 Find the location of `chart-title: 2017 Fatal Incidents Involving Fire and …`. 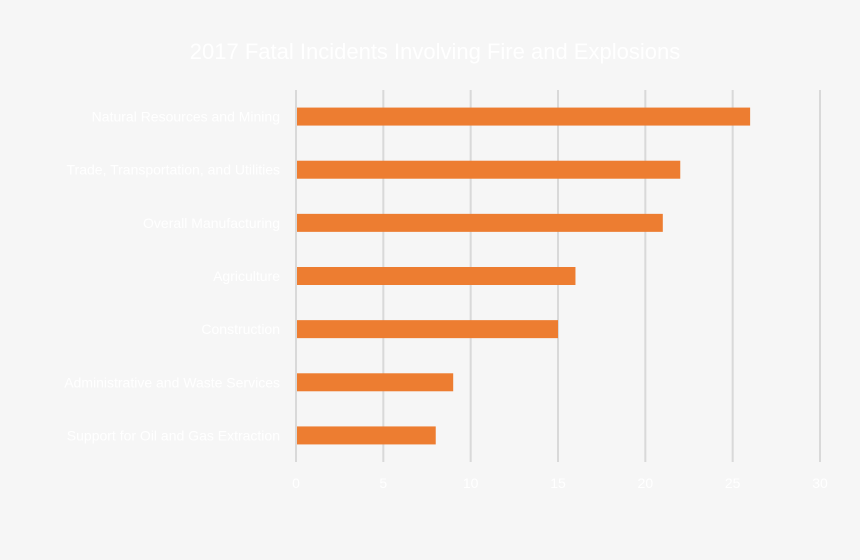

chart-title: 2017 Fatal Incidents Involving Fire and … is located at coordinates (435, 51).